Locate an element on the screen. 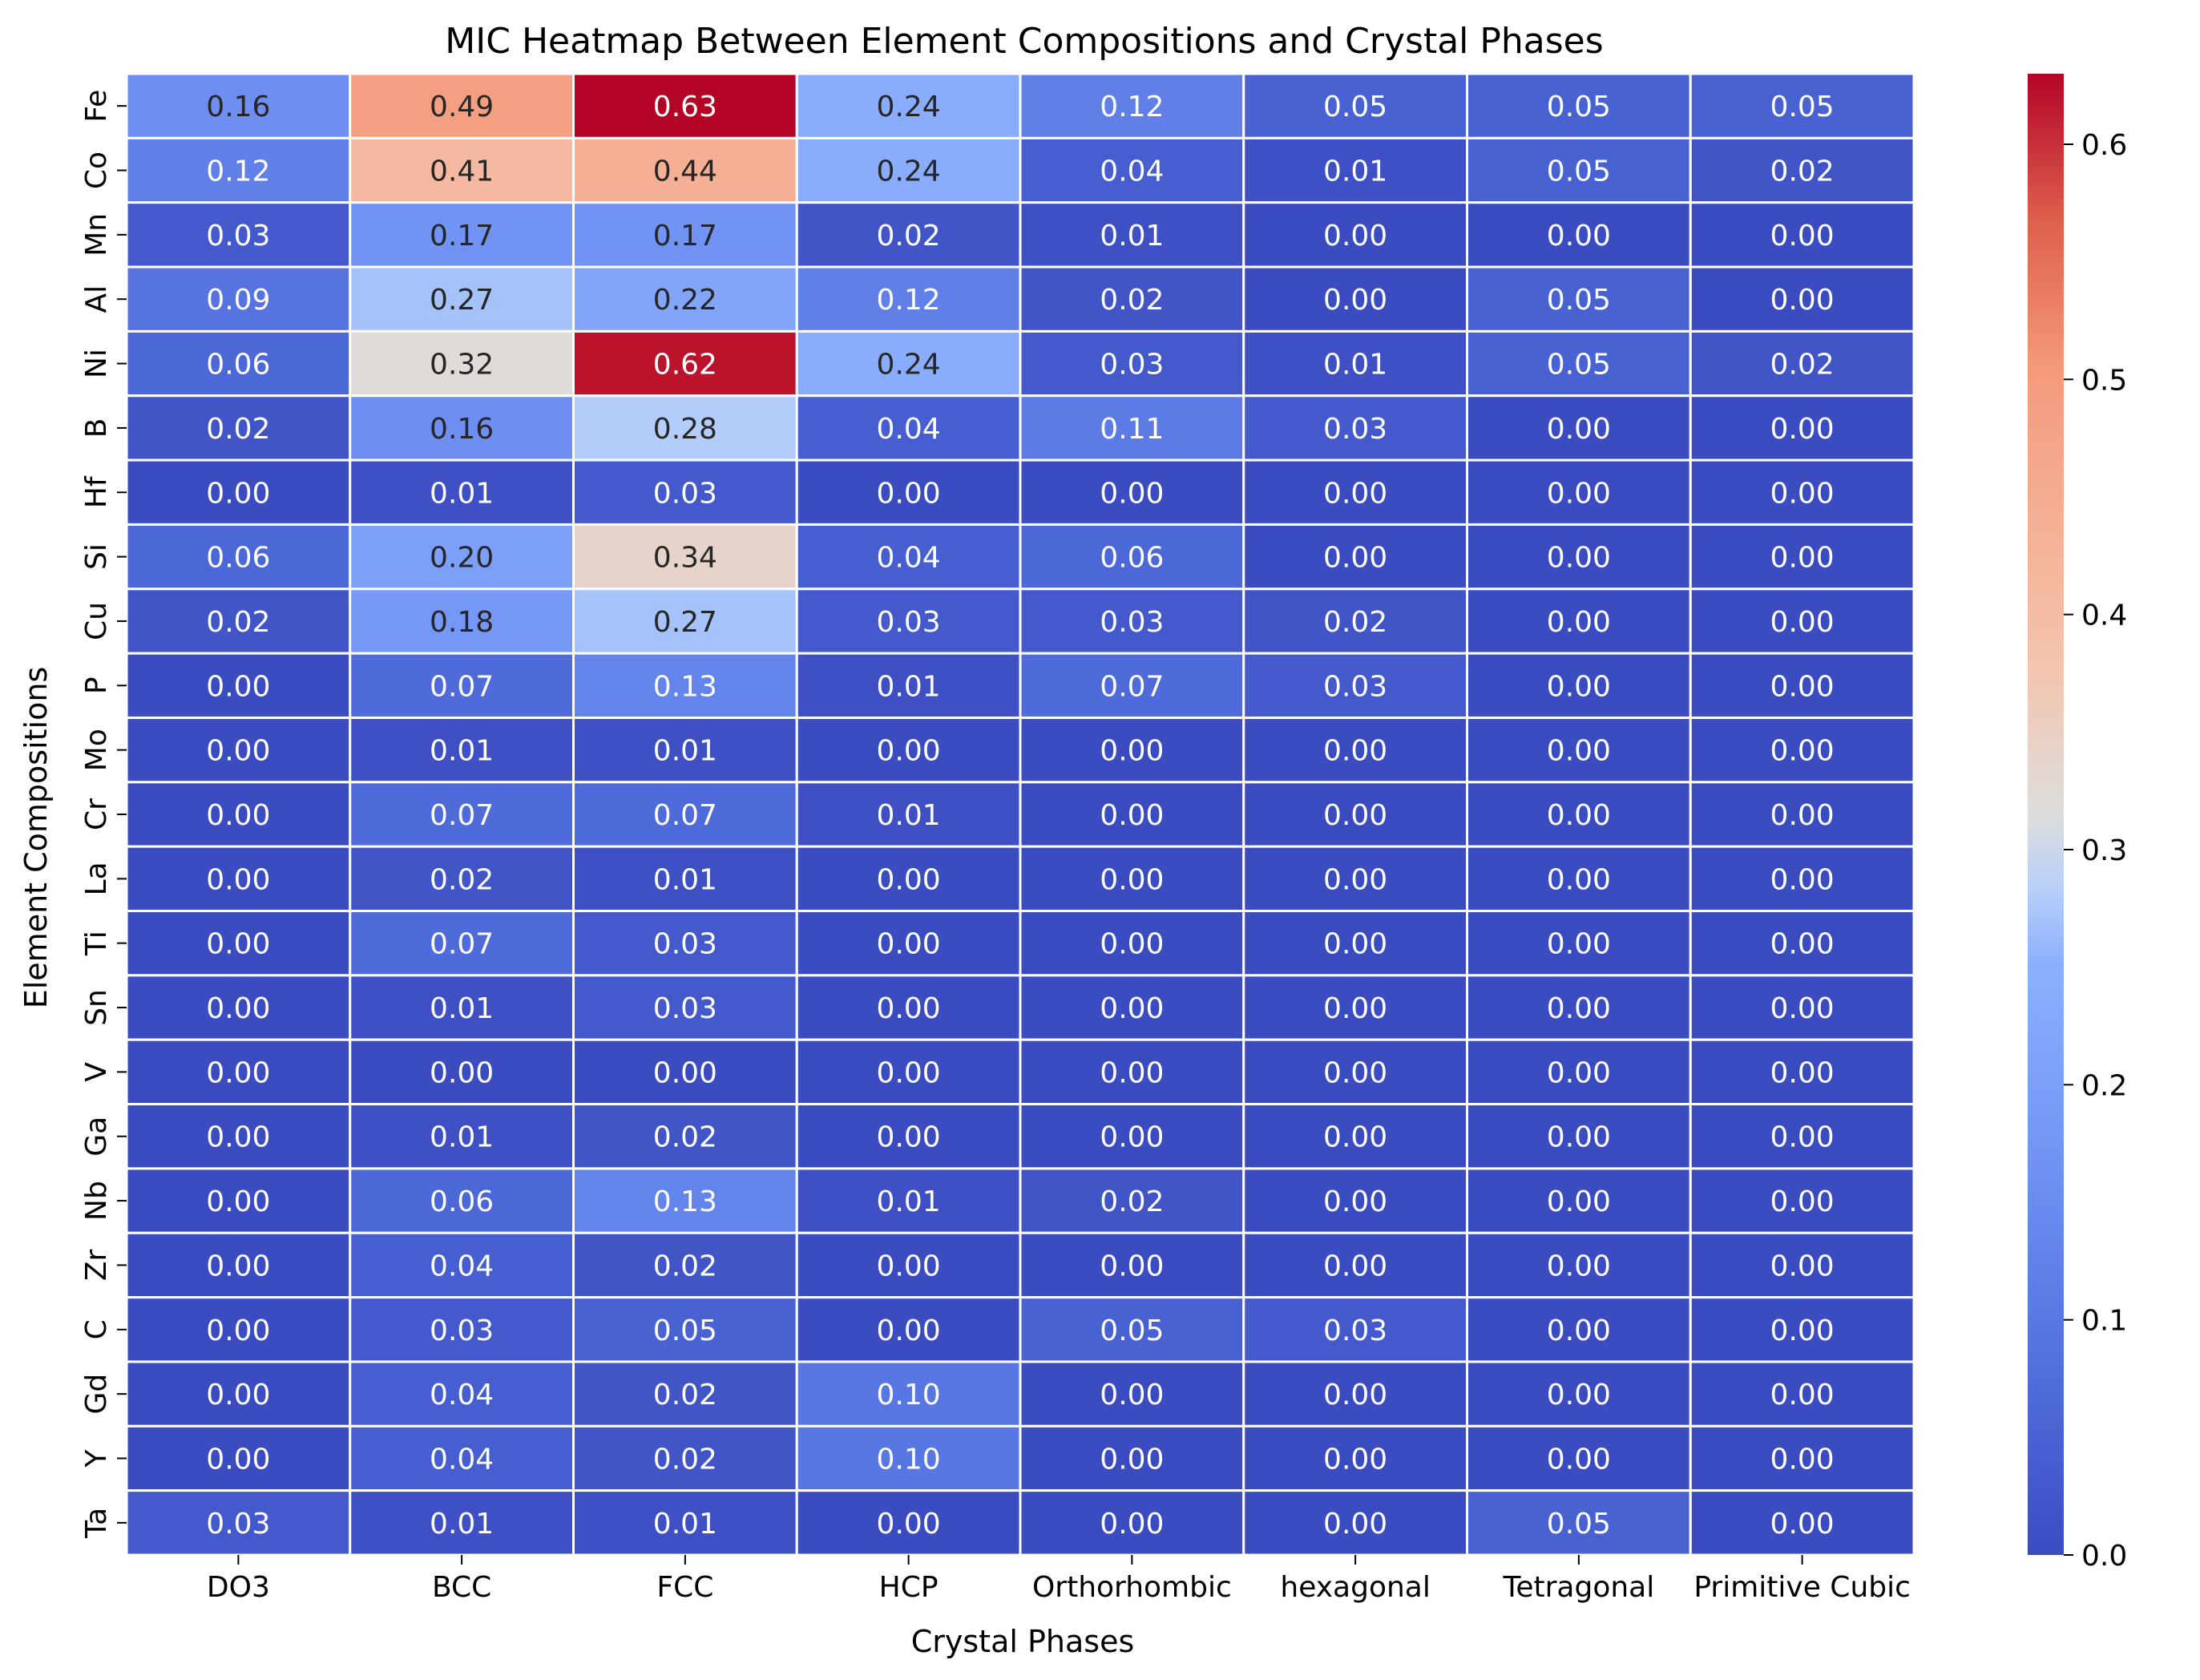 This screenshot has width=2200, height=1680. cell-value-label: 0.49 is located at coordinates (462, 107).